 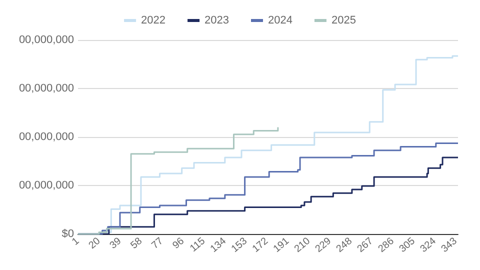 I want to click on x-tick-label: 134, so click(x=218, y=245).